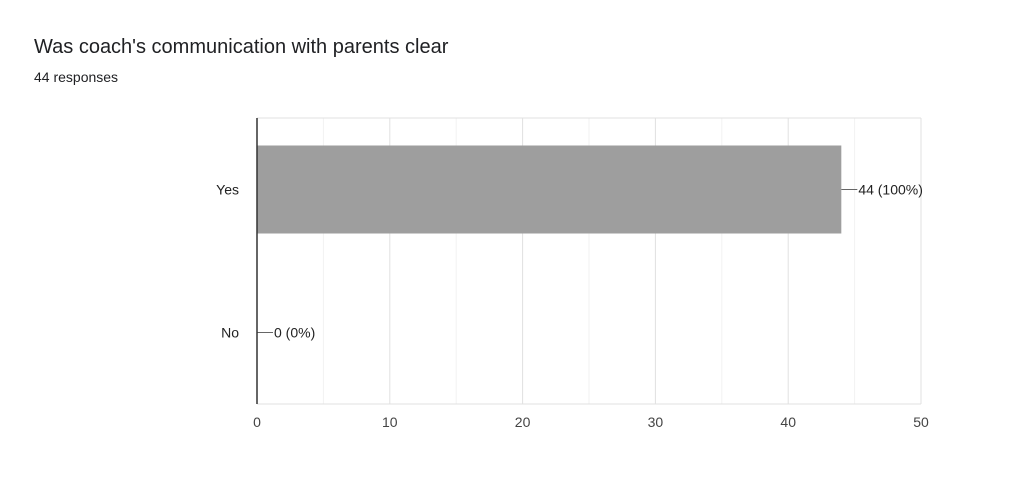 The height and width of the screenshot is (487, 1024). Describe the element at coordinates (257, 422) in the screenshot. I see `x-tick-label: 0` at that location.